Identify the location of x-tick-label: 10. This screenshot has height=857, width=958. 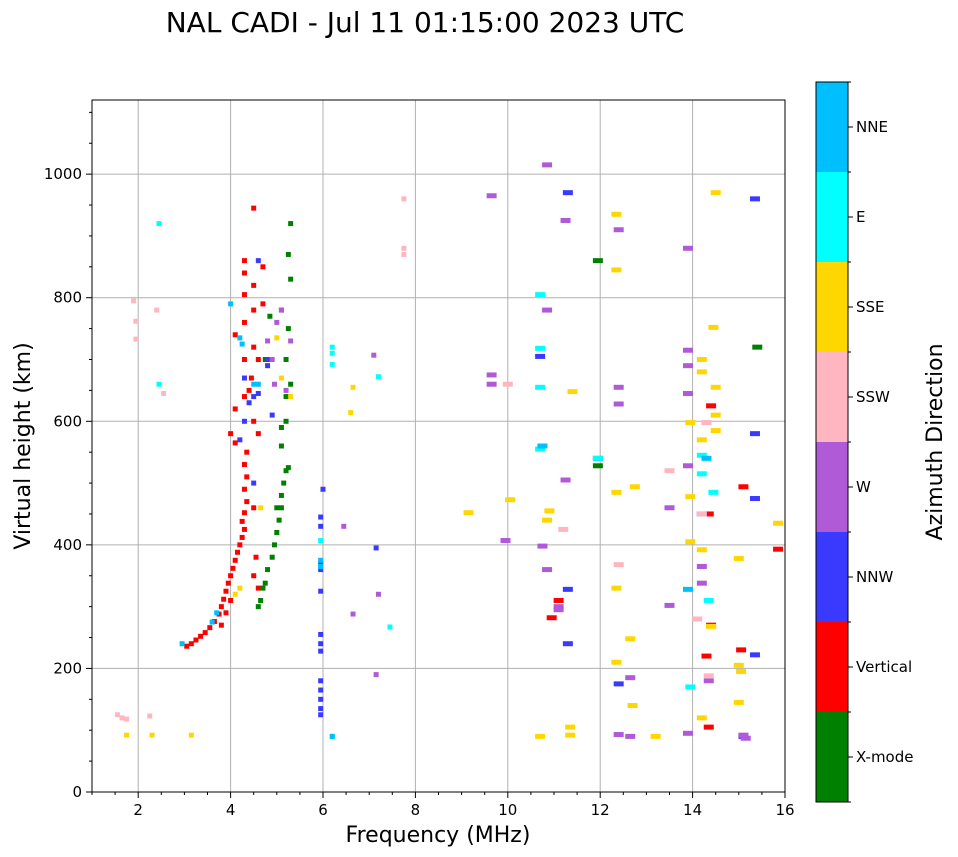
(507, 810).